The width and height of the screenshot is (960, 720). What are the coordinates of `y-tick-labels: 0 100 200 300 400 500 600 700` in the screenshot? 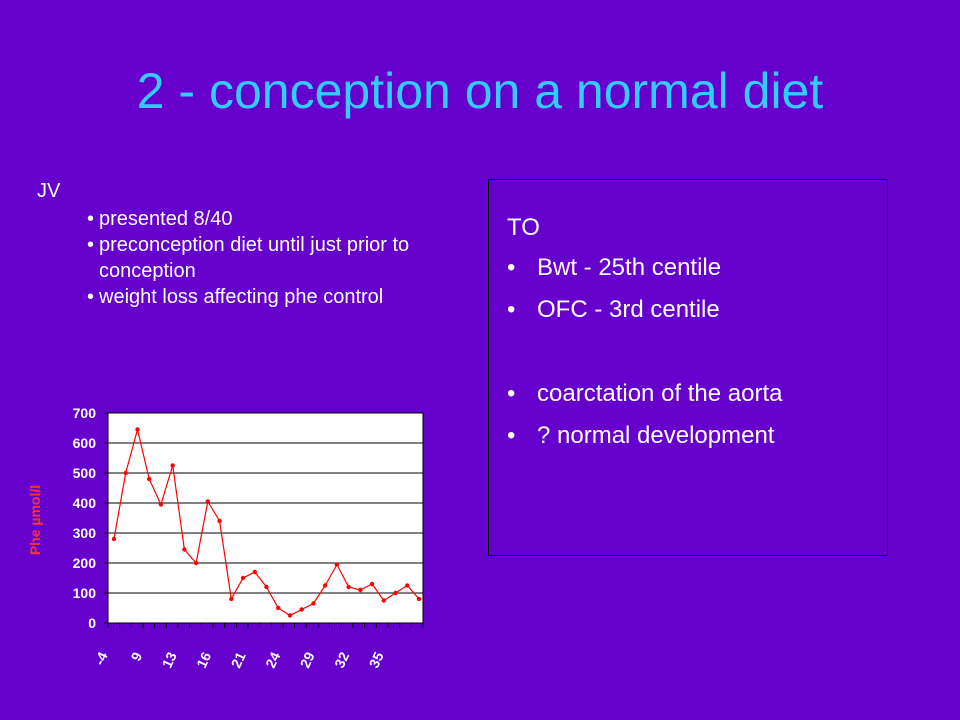 It's located at (85, 518).